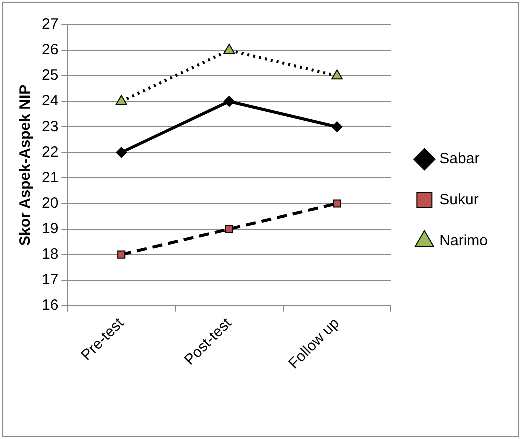  Describe the element at coordinates (50, 75) in the screenshot. I see `y-tick-label: 25` at that location.